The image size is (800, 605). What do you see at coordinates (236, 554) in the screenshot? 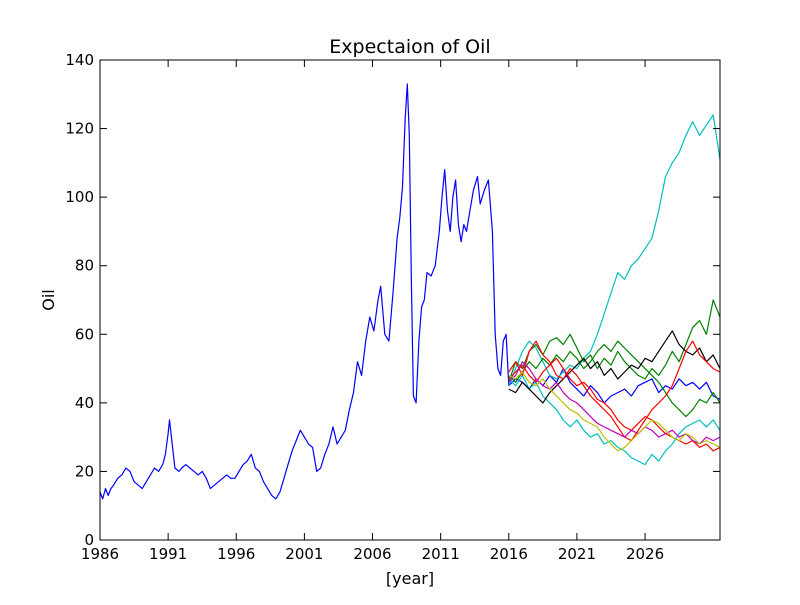
I see `x-tick-label: 1996` at bounding box center [236, 554].